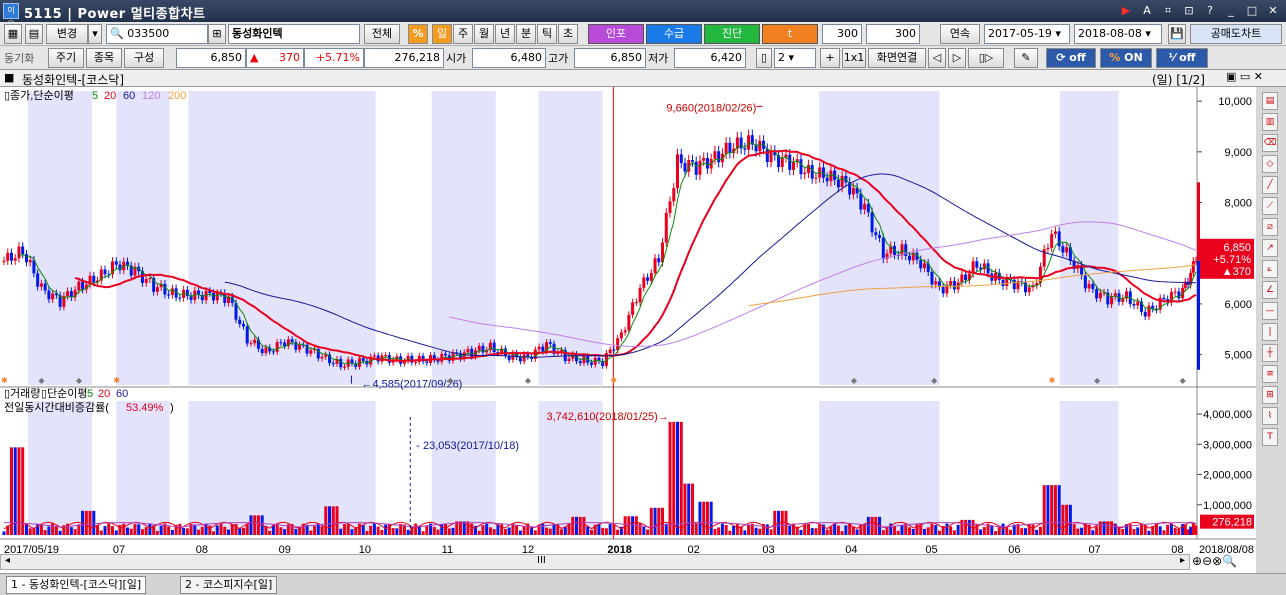 The width and height of the screenshot is (1286, 595). Describe the element at coordinates (528, 380) in the screenshot. I see `event-marker-5: ◆` at that location.